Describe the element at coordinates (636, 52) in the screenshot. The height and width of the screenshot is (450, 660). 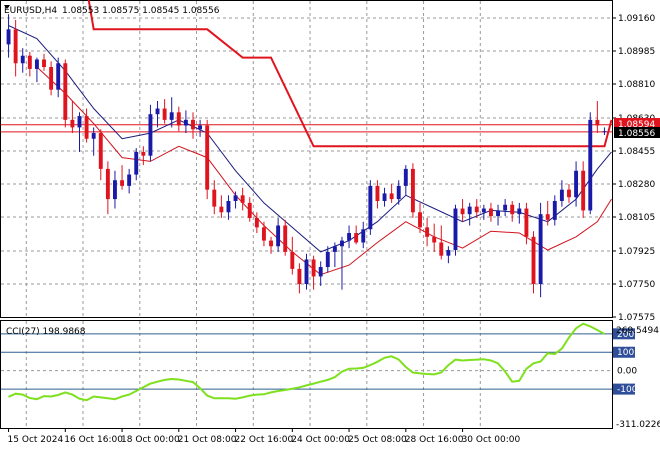
I see `price-tick-label: 1.08985` at that location.